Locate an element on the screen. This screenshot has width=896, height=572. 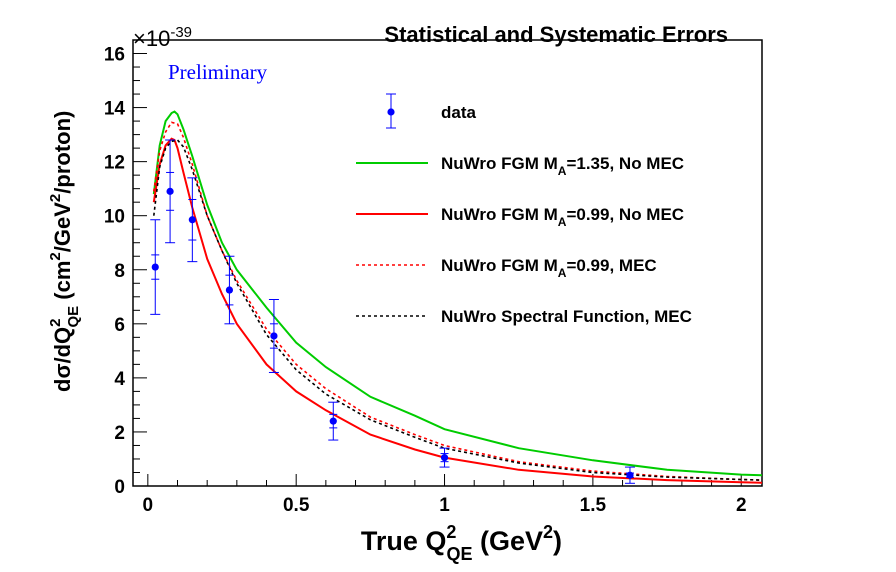
x-tick-label: 1.5 is located at coordinates (593, 505).